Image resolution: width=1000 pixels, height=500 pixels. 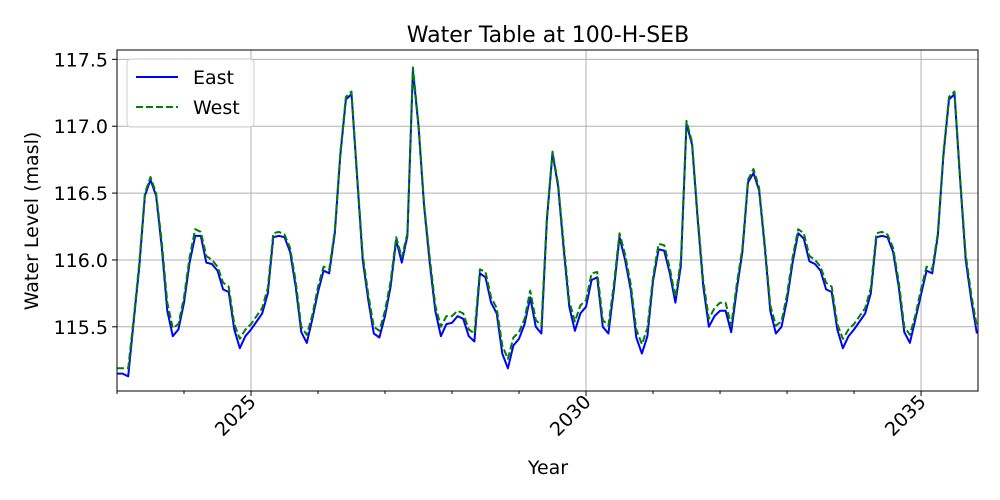 What do you see at coordinates (81, 194) in the screenshot?
I see `y-tick-label: 116.5` at bounding box center [81, 194].